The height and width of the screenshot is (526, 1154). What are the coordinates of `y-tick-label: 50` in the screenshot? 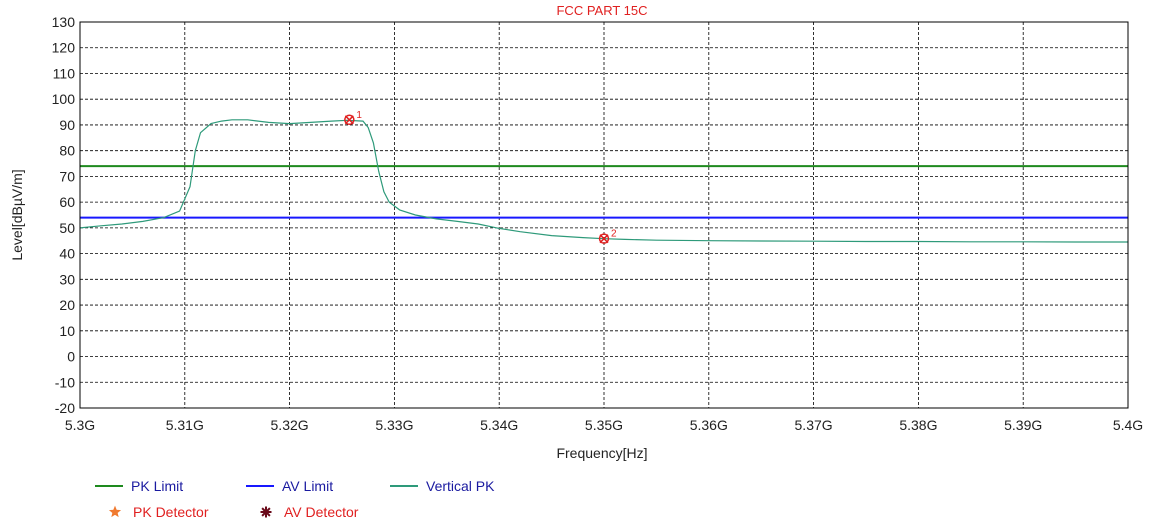 It's located at (67, 228).